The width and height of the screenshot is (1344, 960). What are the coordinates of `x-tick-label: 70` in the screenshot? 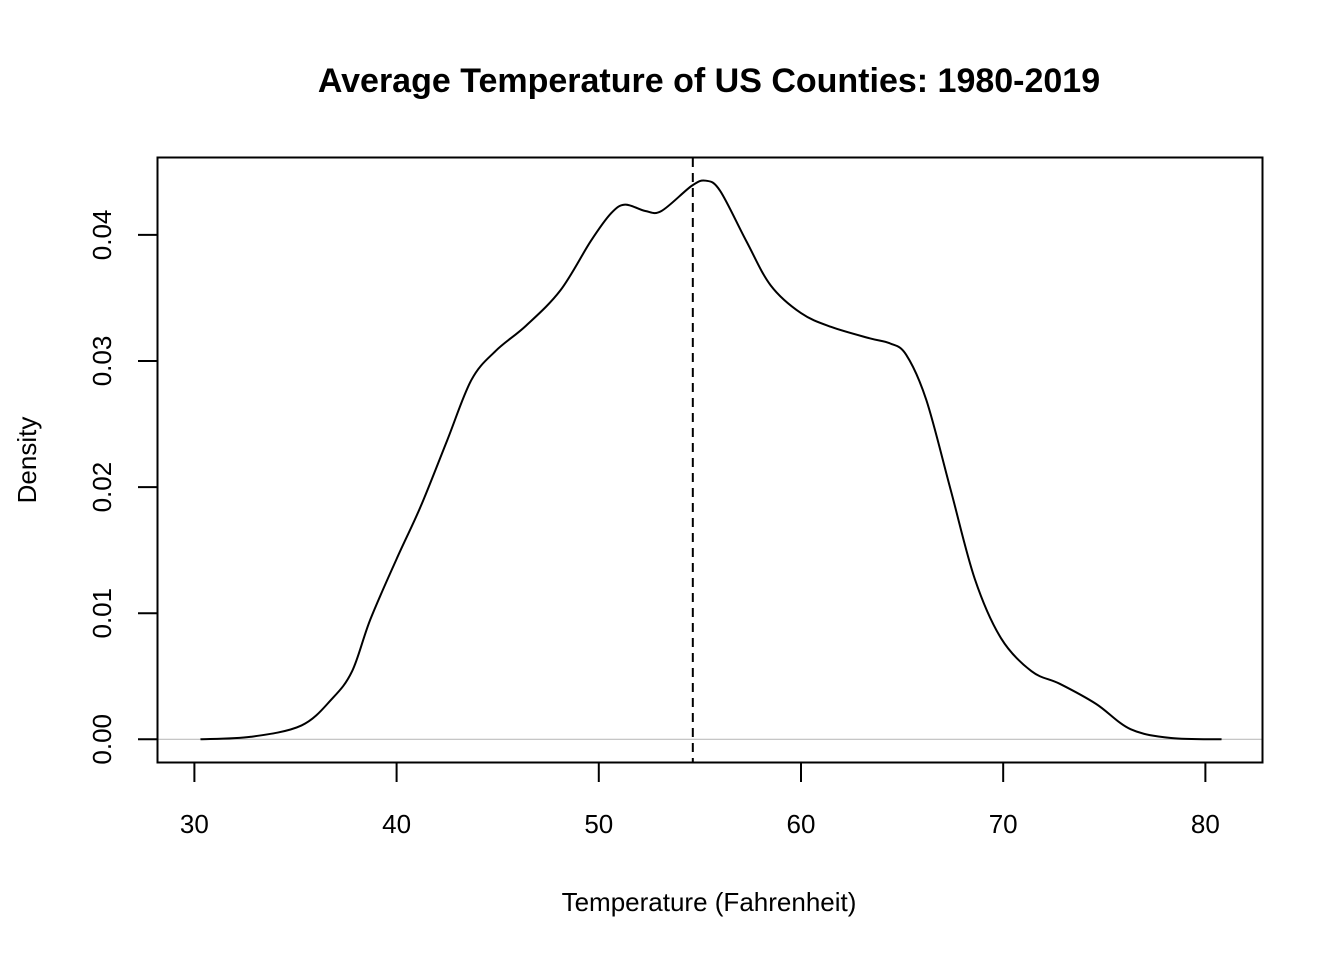 It's located at (1003, 824).